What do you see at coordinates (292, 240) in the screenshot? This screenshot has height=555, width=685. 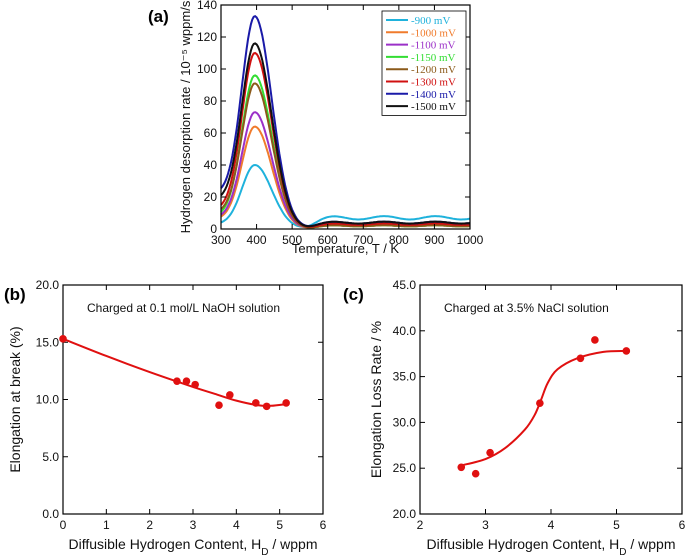 I see `panel-a-x-tick-label: 500` at bounding box center [292, 240].